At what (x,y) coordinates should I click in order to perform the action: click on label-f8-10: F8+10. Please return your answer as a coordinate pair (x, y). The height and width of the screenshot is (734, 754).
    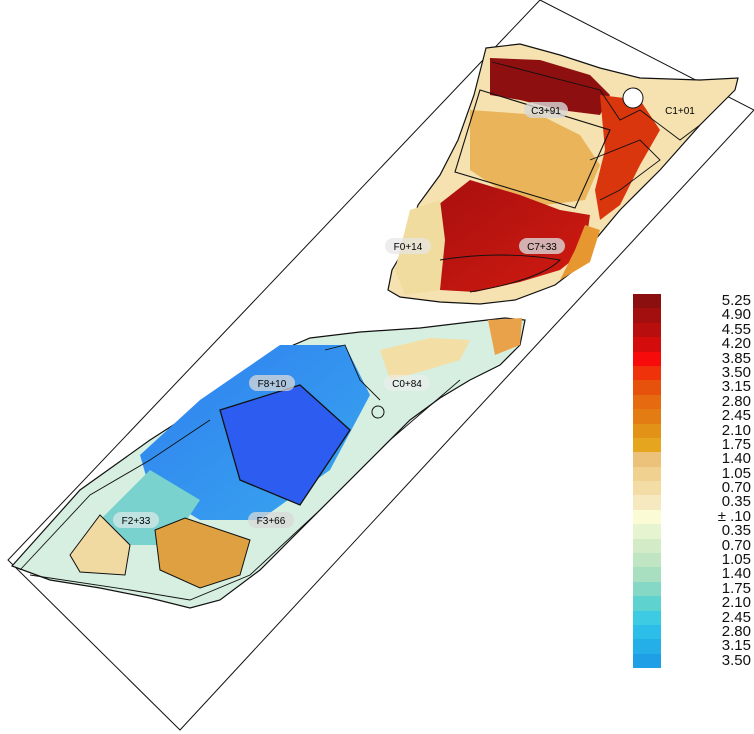
    Looking at the image, I should click on (272, 384).